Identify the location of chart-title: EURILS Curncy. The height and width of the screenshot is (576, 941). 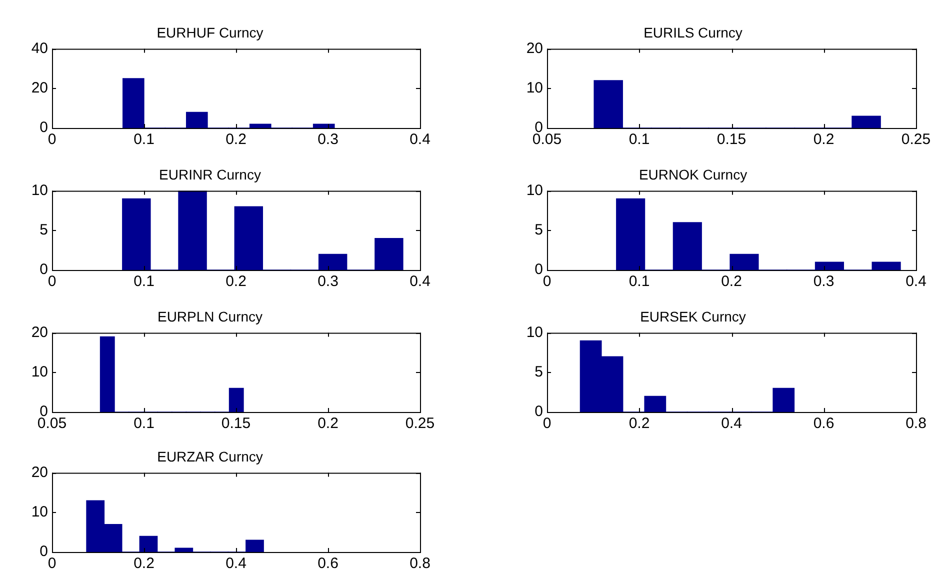
(693, 32).